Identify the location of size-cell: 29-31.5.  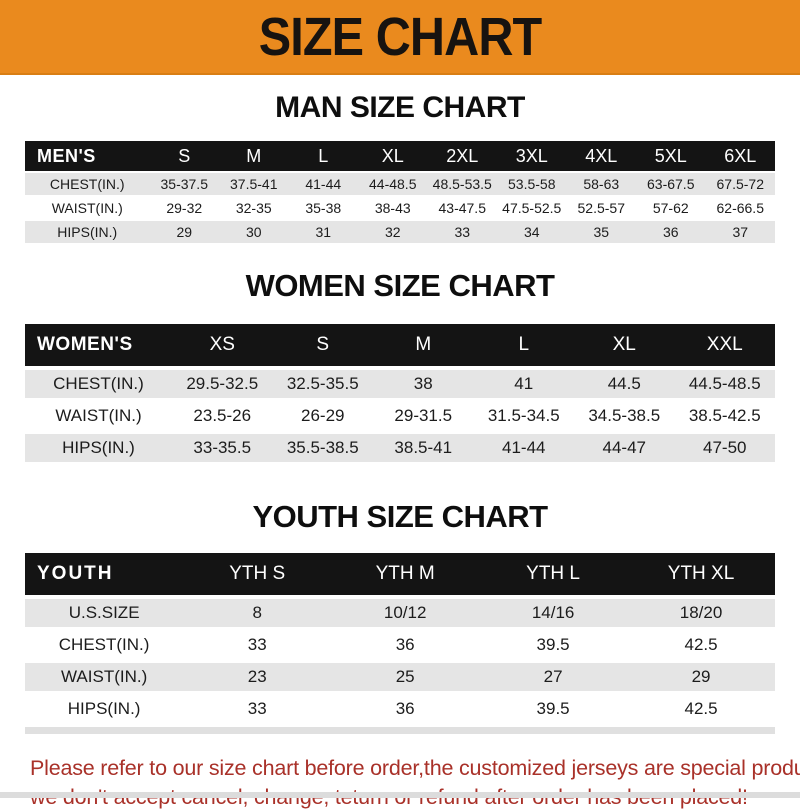
(423, 416).